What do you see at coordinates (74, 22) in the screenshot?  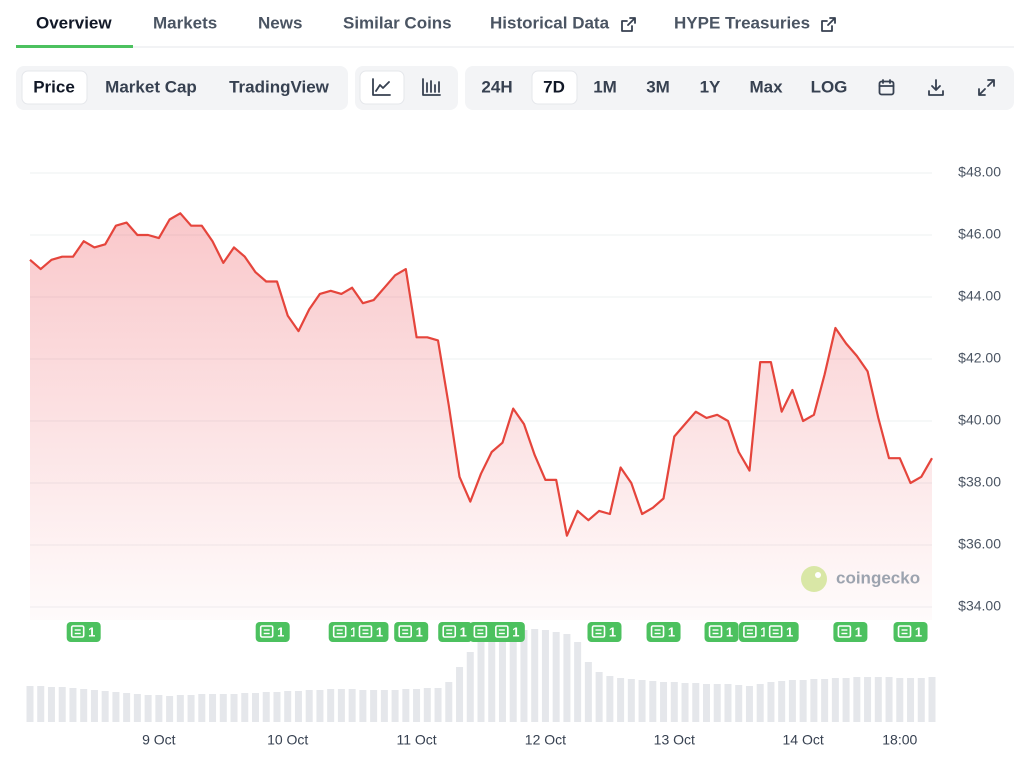 I see `tab: Overview` at bounding box center [74, 22].